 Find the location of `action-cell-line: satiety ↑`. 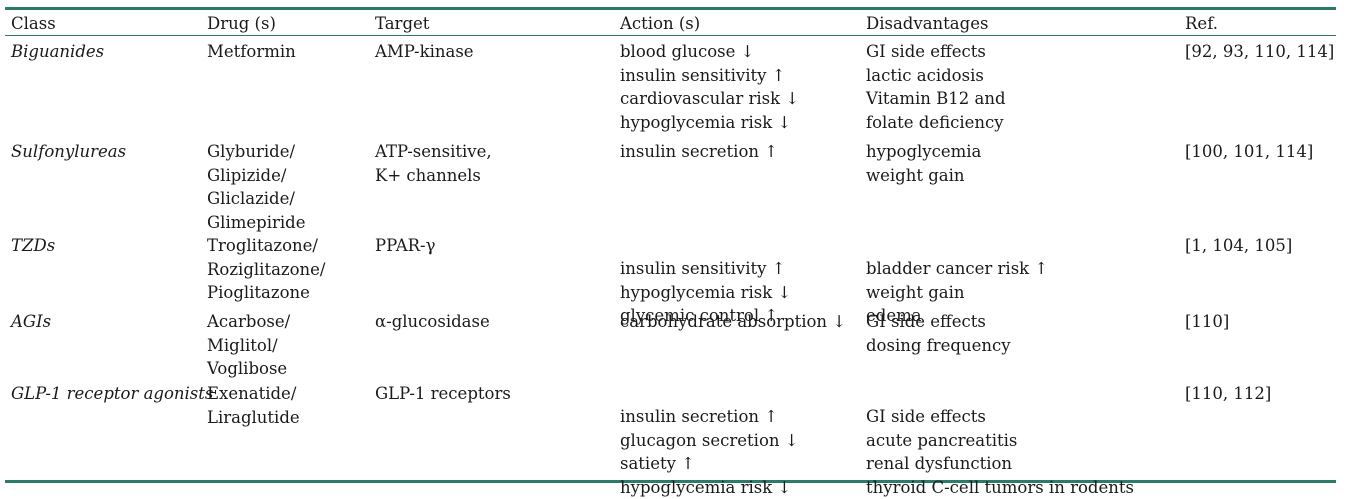

action-cell-line: satiety ↑ is located at coordinates (709, 464).